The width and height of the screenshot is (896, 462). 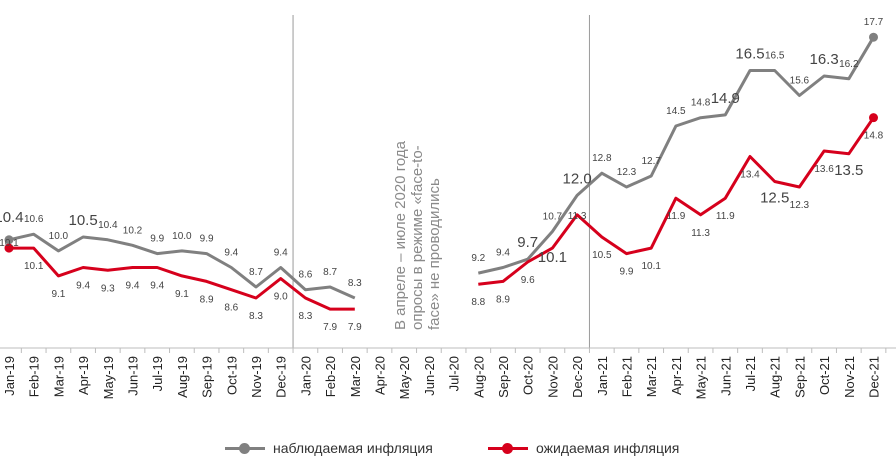 What do you see at coordinates (874, 377) in the screenshot?
I see `x-tick-label: Dec-21` at bounding box center [874, 377].